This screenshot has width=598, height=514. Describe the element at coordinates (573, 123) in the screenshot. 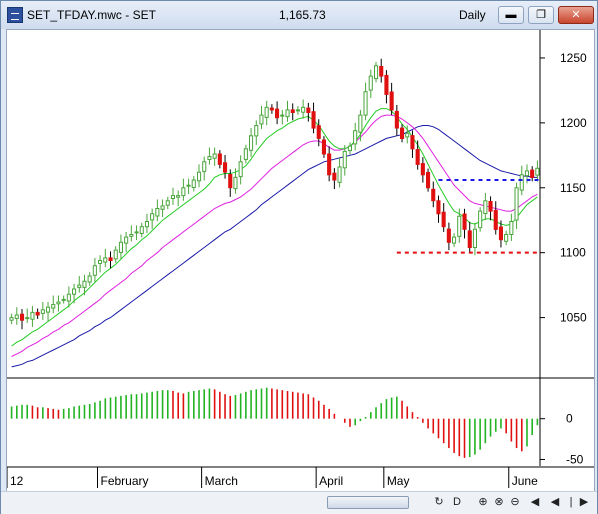

I see `price-tick-label: 1200` at that location.